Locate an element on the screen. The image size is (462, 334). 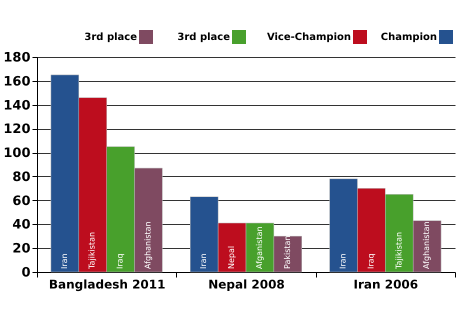
legend-label: Champion is located at coordinates (408, 37).